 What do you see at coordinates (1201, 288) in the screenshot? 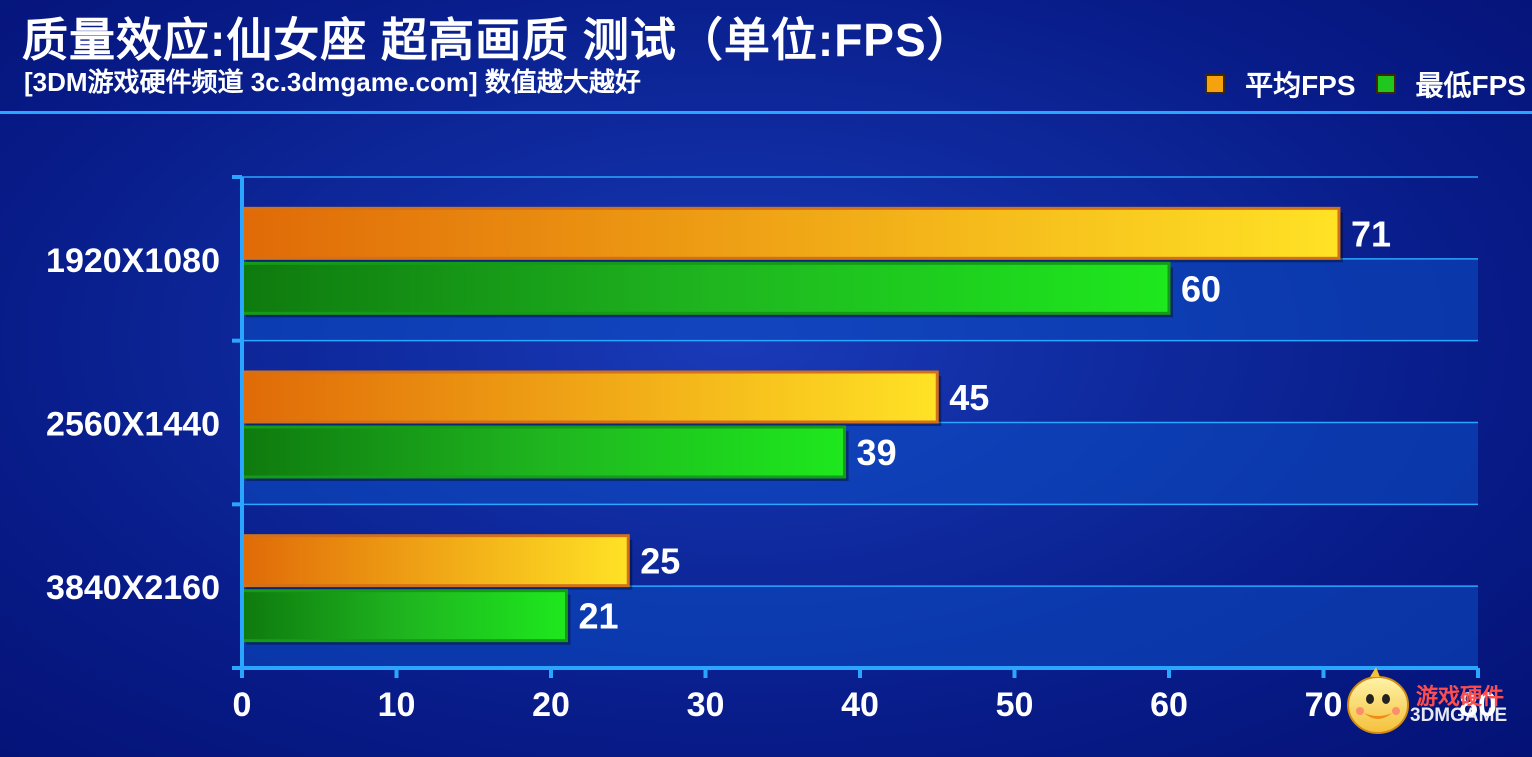
I see `data-label: 60` at bounding box center [1201, 288].